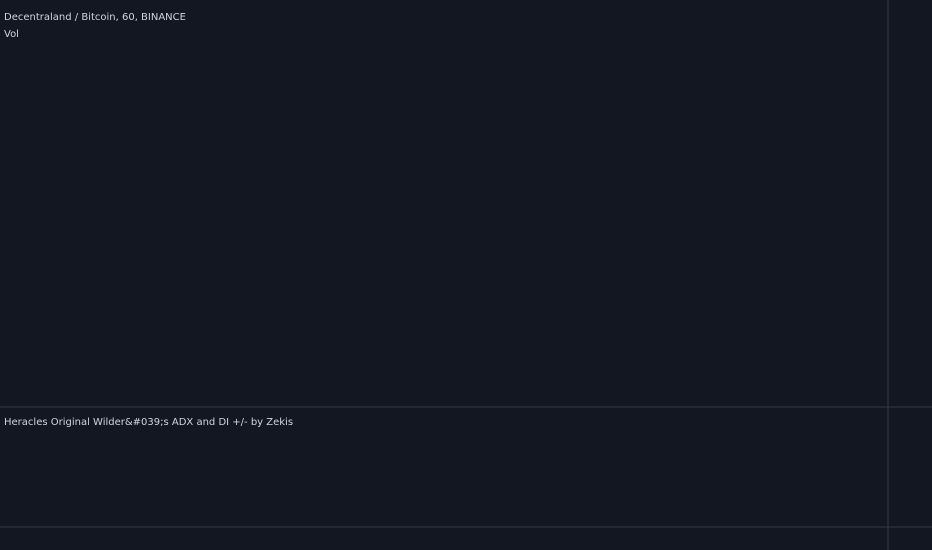  Describe the element at coordinates (11, 34) in the screenshot. I see `volume-title: Vol` at that location.